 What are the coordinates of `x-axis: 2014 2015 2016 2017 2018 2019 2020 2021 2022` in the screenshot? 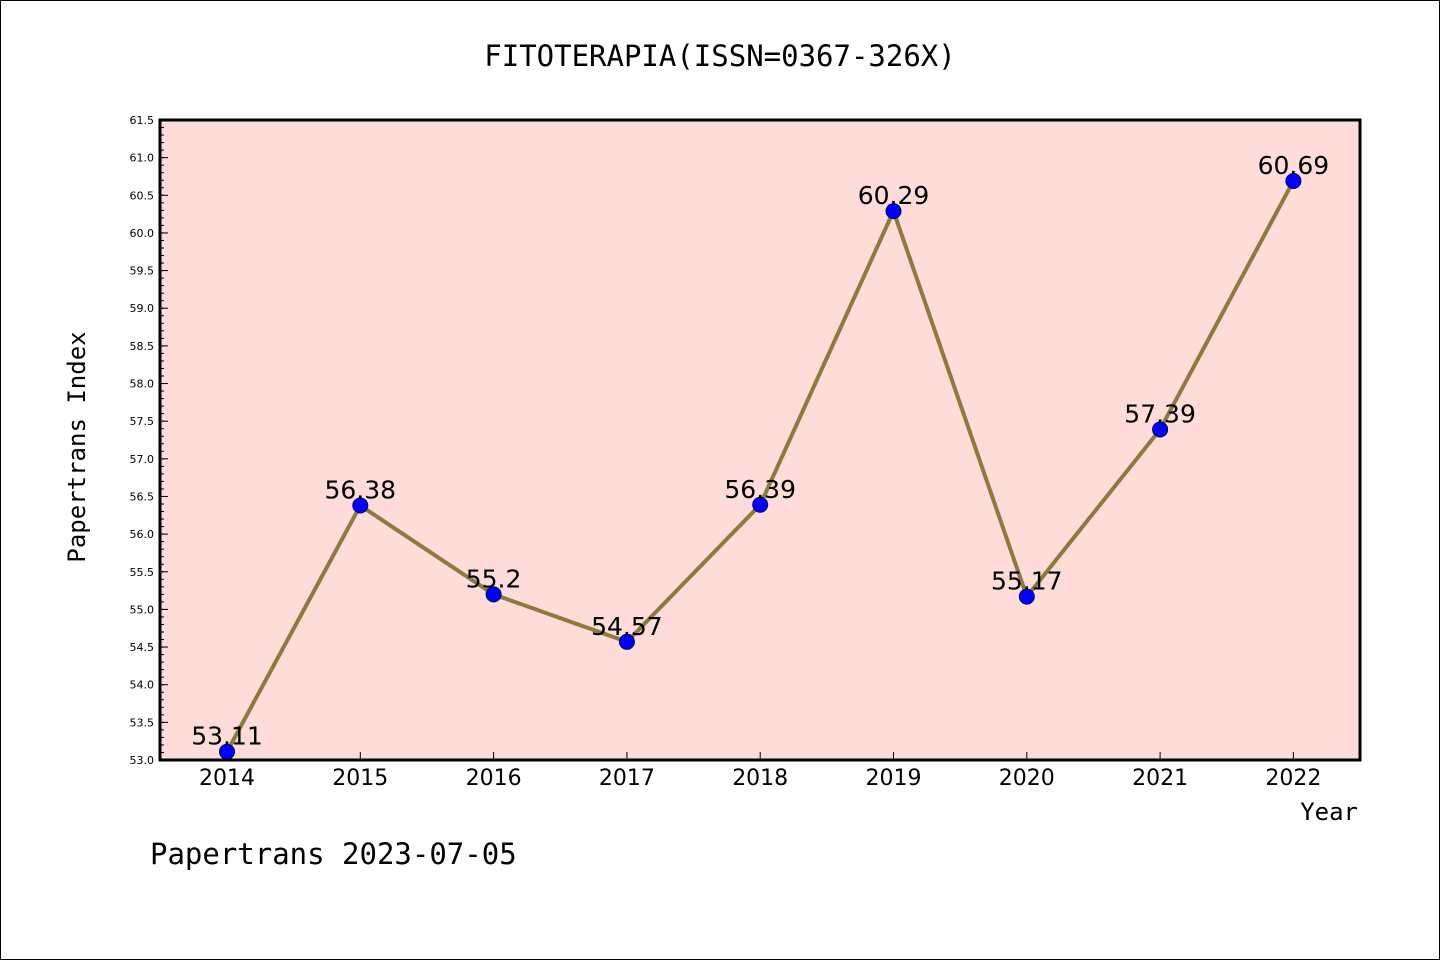 It's located at (760, 771).